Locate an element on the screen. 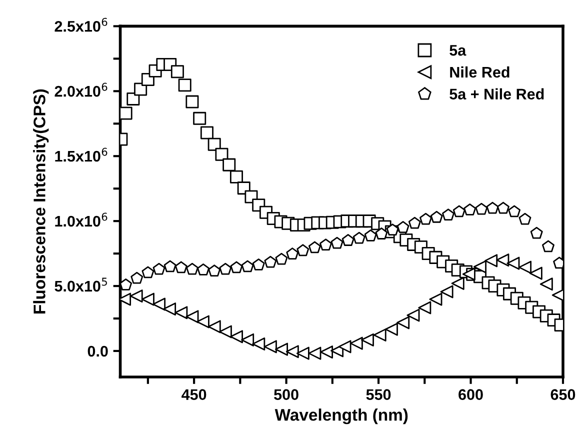 Image resolution: width=581 pixels, height=444 pixels. y-tick-label: 2.0x10$^{6}$ is located at coordinates (81, 89).